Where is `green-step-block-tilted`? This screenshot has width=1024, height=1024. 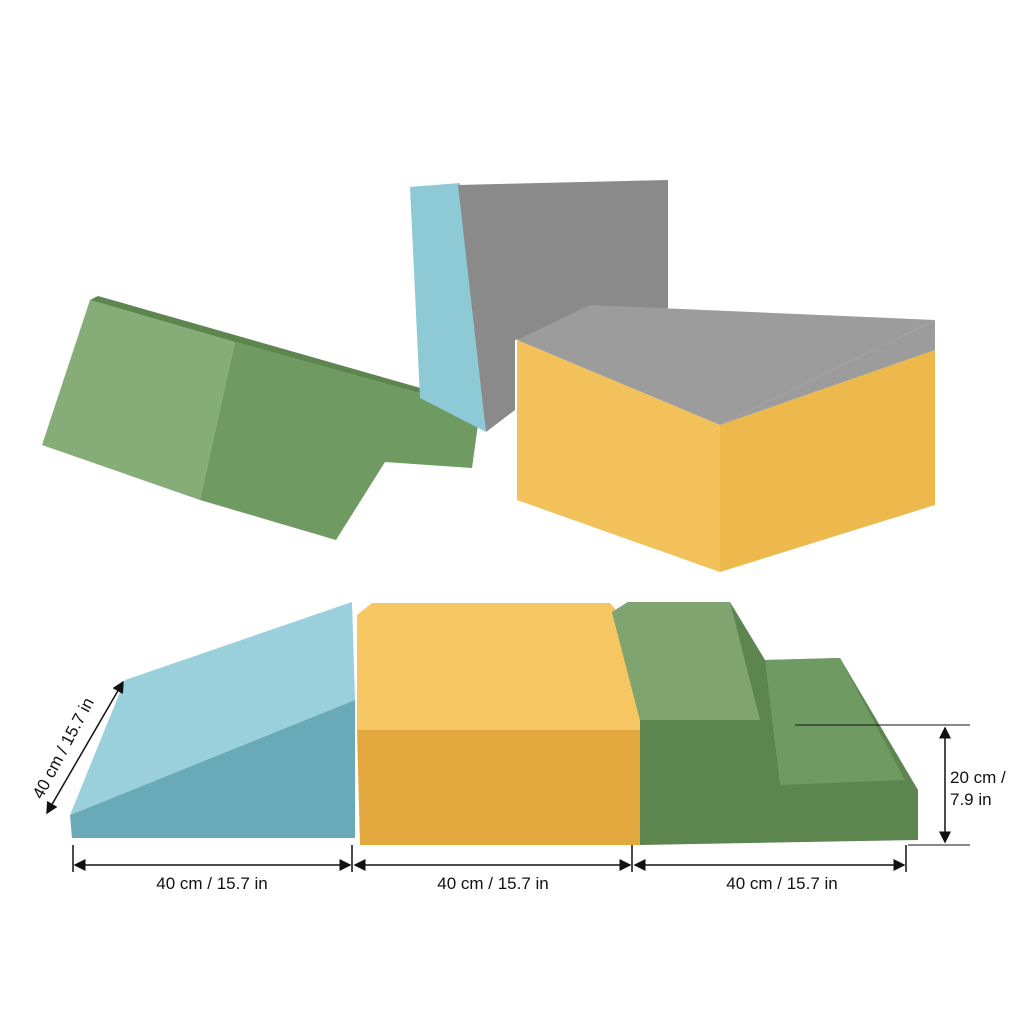
green-step-block-tilted is located at coordinates (261, 418).